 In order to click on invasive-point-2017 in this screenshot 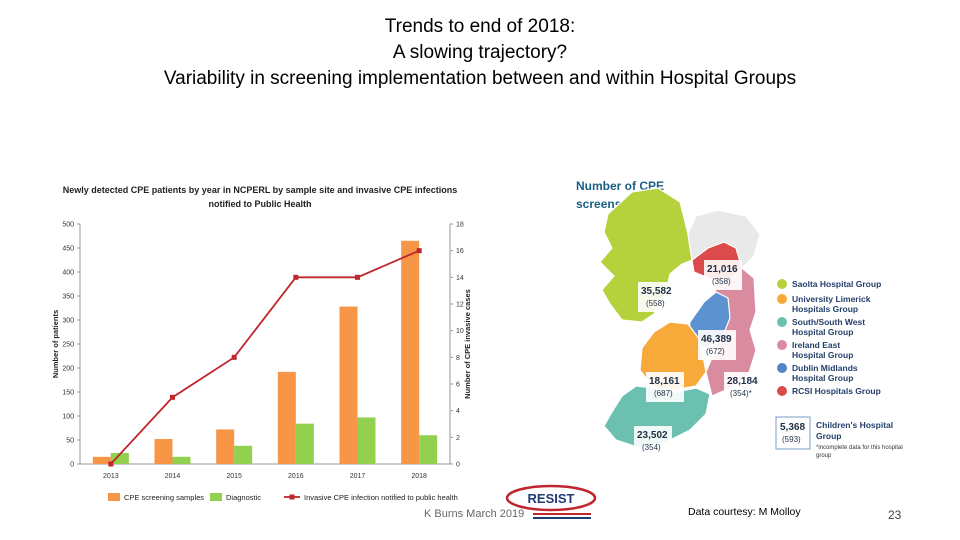, I will do `click(357, 277)`.